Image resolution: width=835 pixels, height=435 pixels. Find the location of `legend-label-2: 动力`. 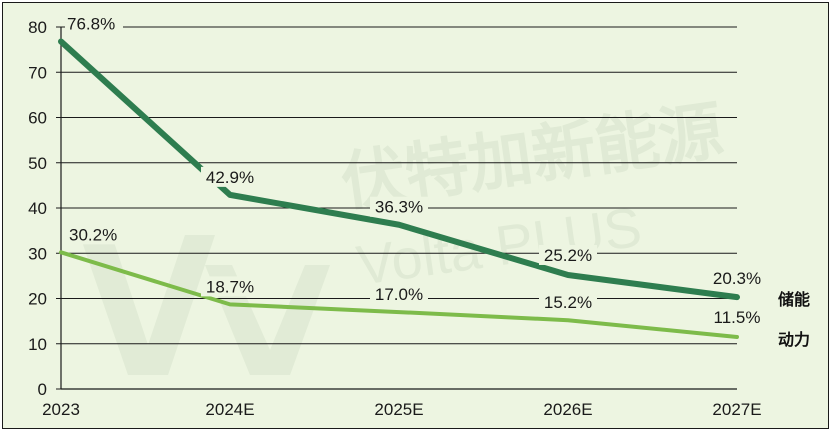

legend-label-2: 动力 is located at coordinates (794, 339).